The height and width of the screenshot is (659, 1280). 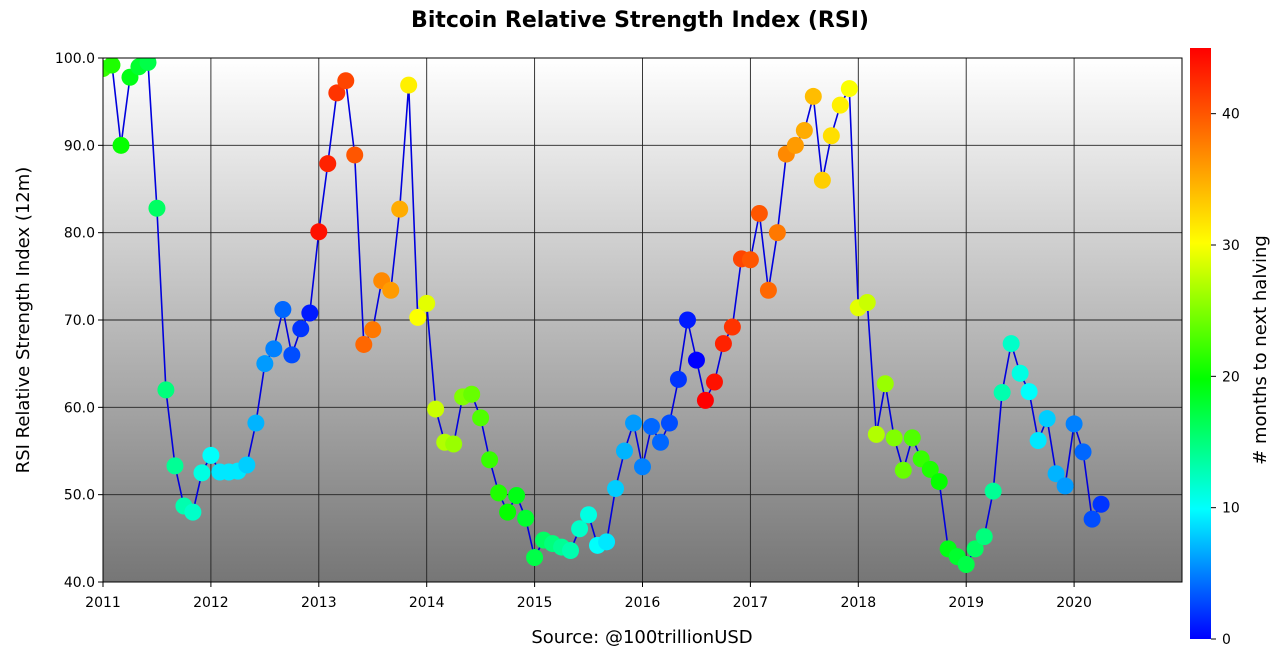 I want to click on colorbar-tick-label: 20, so click(x=1231, y=377).